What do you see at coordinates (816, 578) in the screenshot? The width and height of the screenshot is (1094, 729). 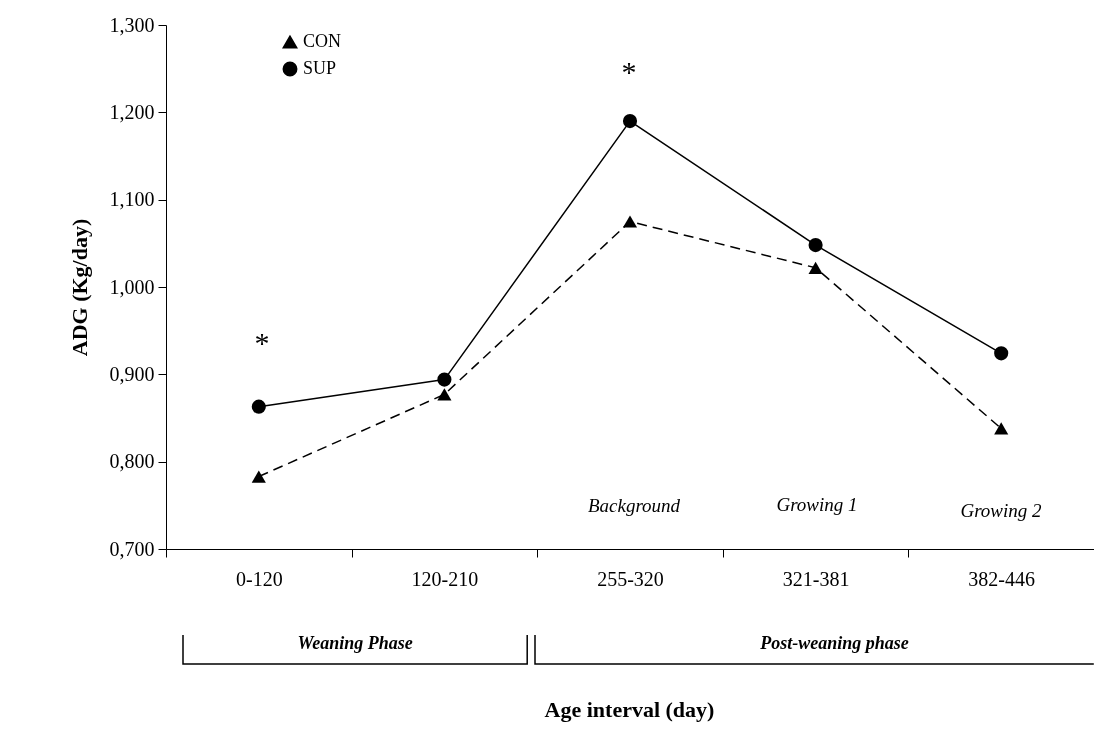 I see `x-tick-label: 321-381` at bounding box center [816, 578].